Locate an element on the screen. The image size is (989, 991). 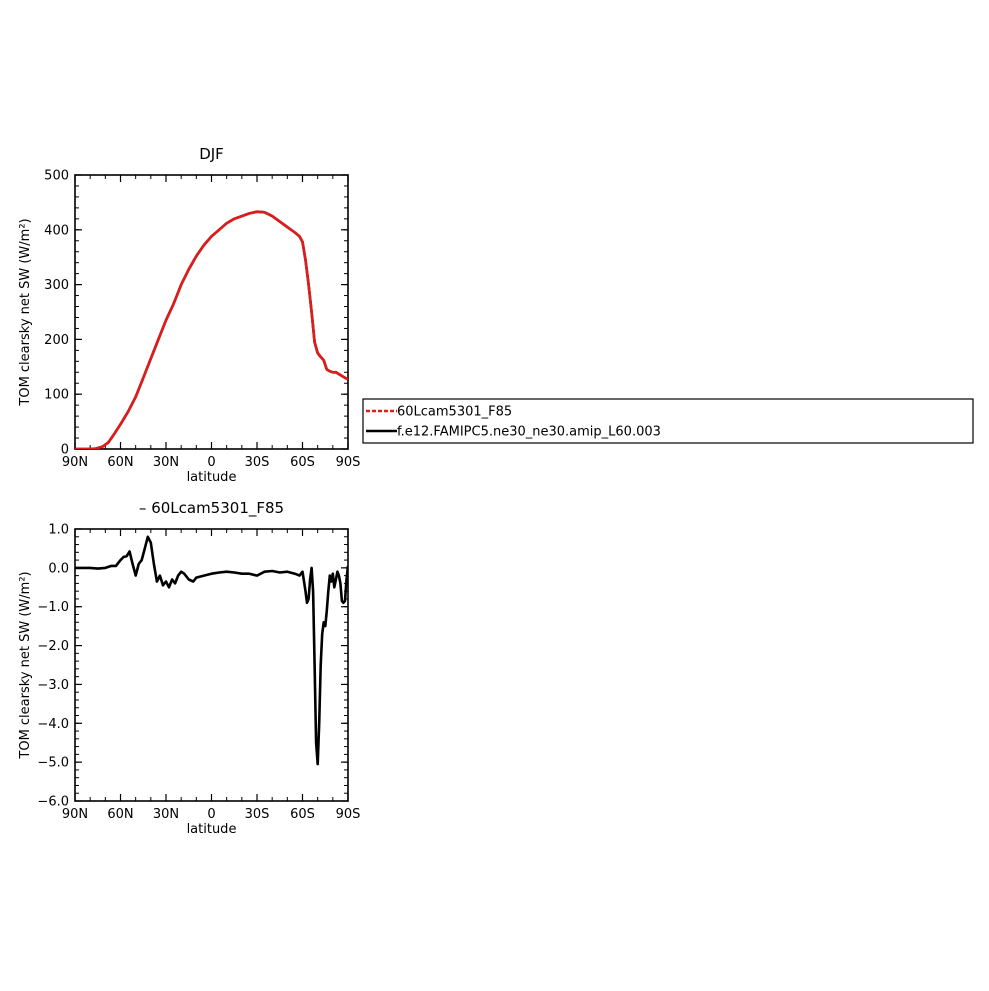
y-tick-label: 400 is located at coordinates (56, 230).